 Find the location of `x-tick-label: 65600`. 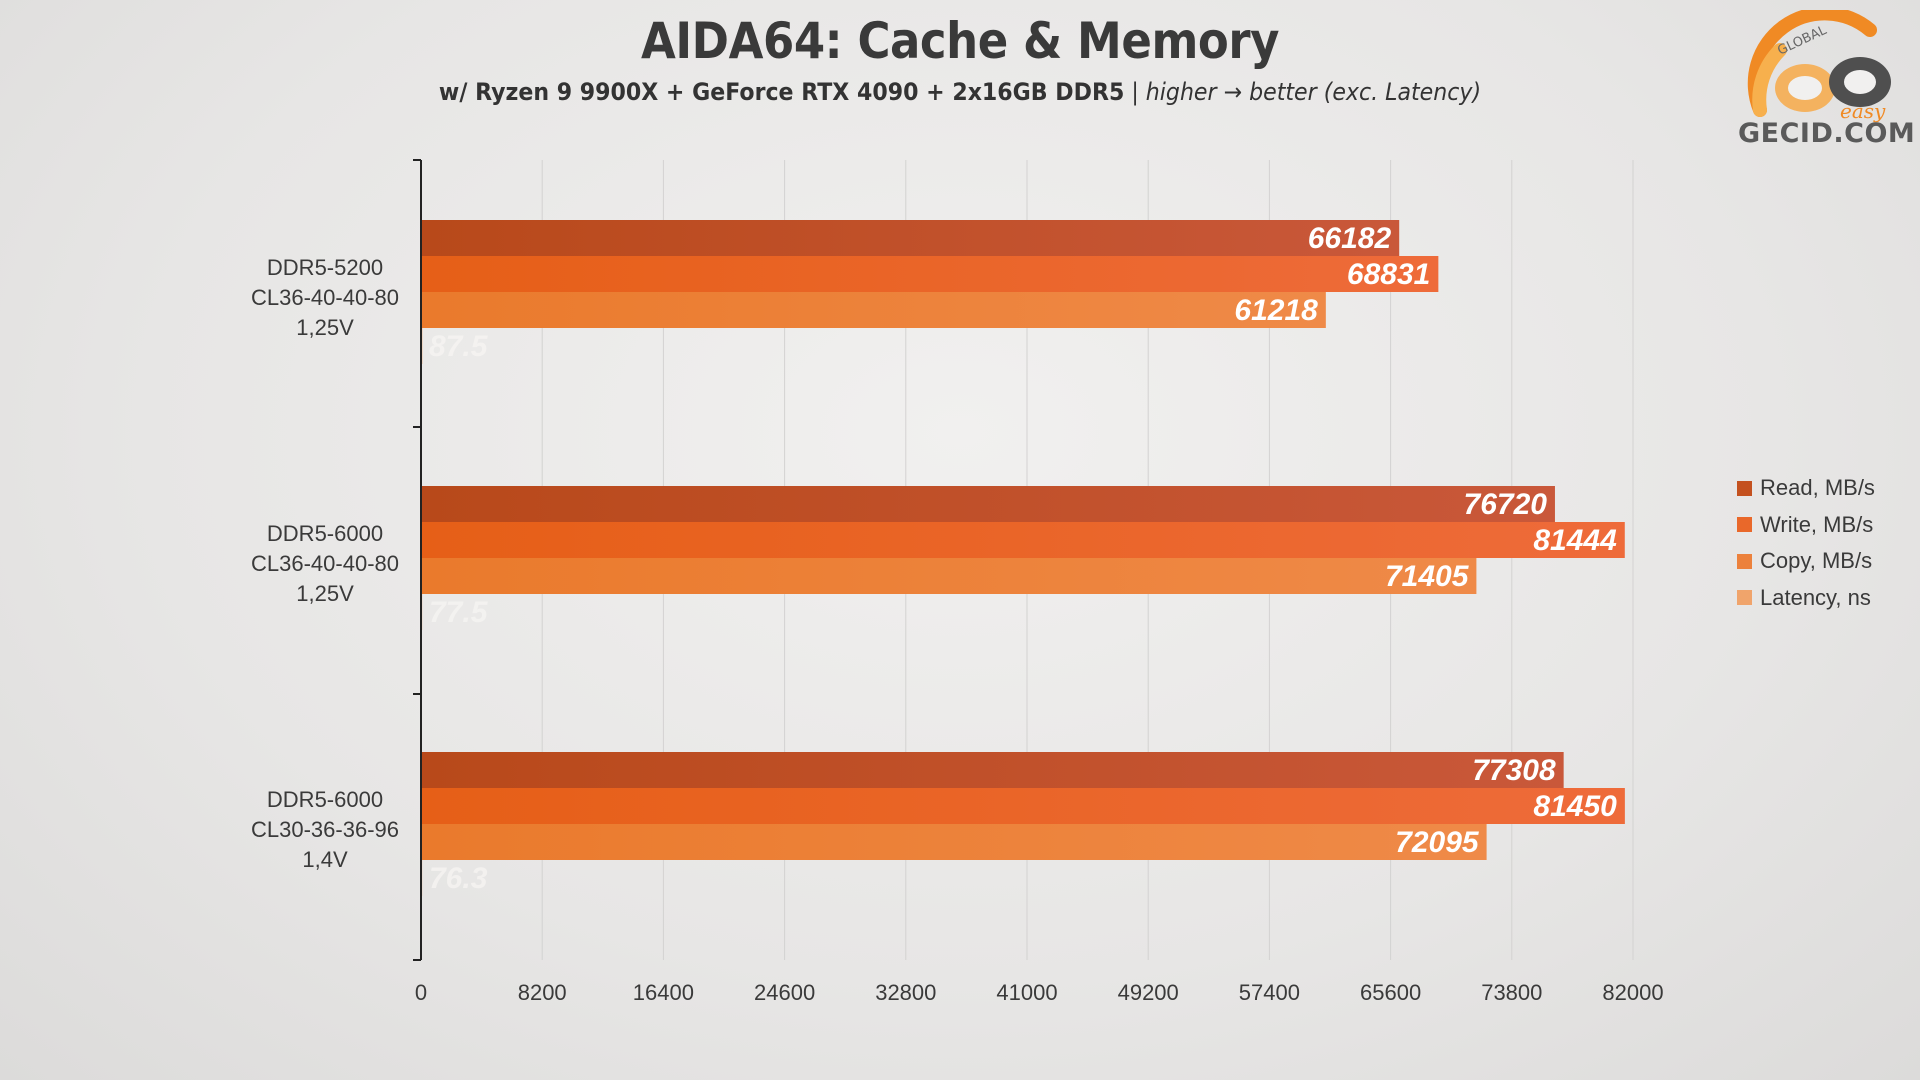

x-tick-label: 65600 is located at coordinates (1390, 992).